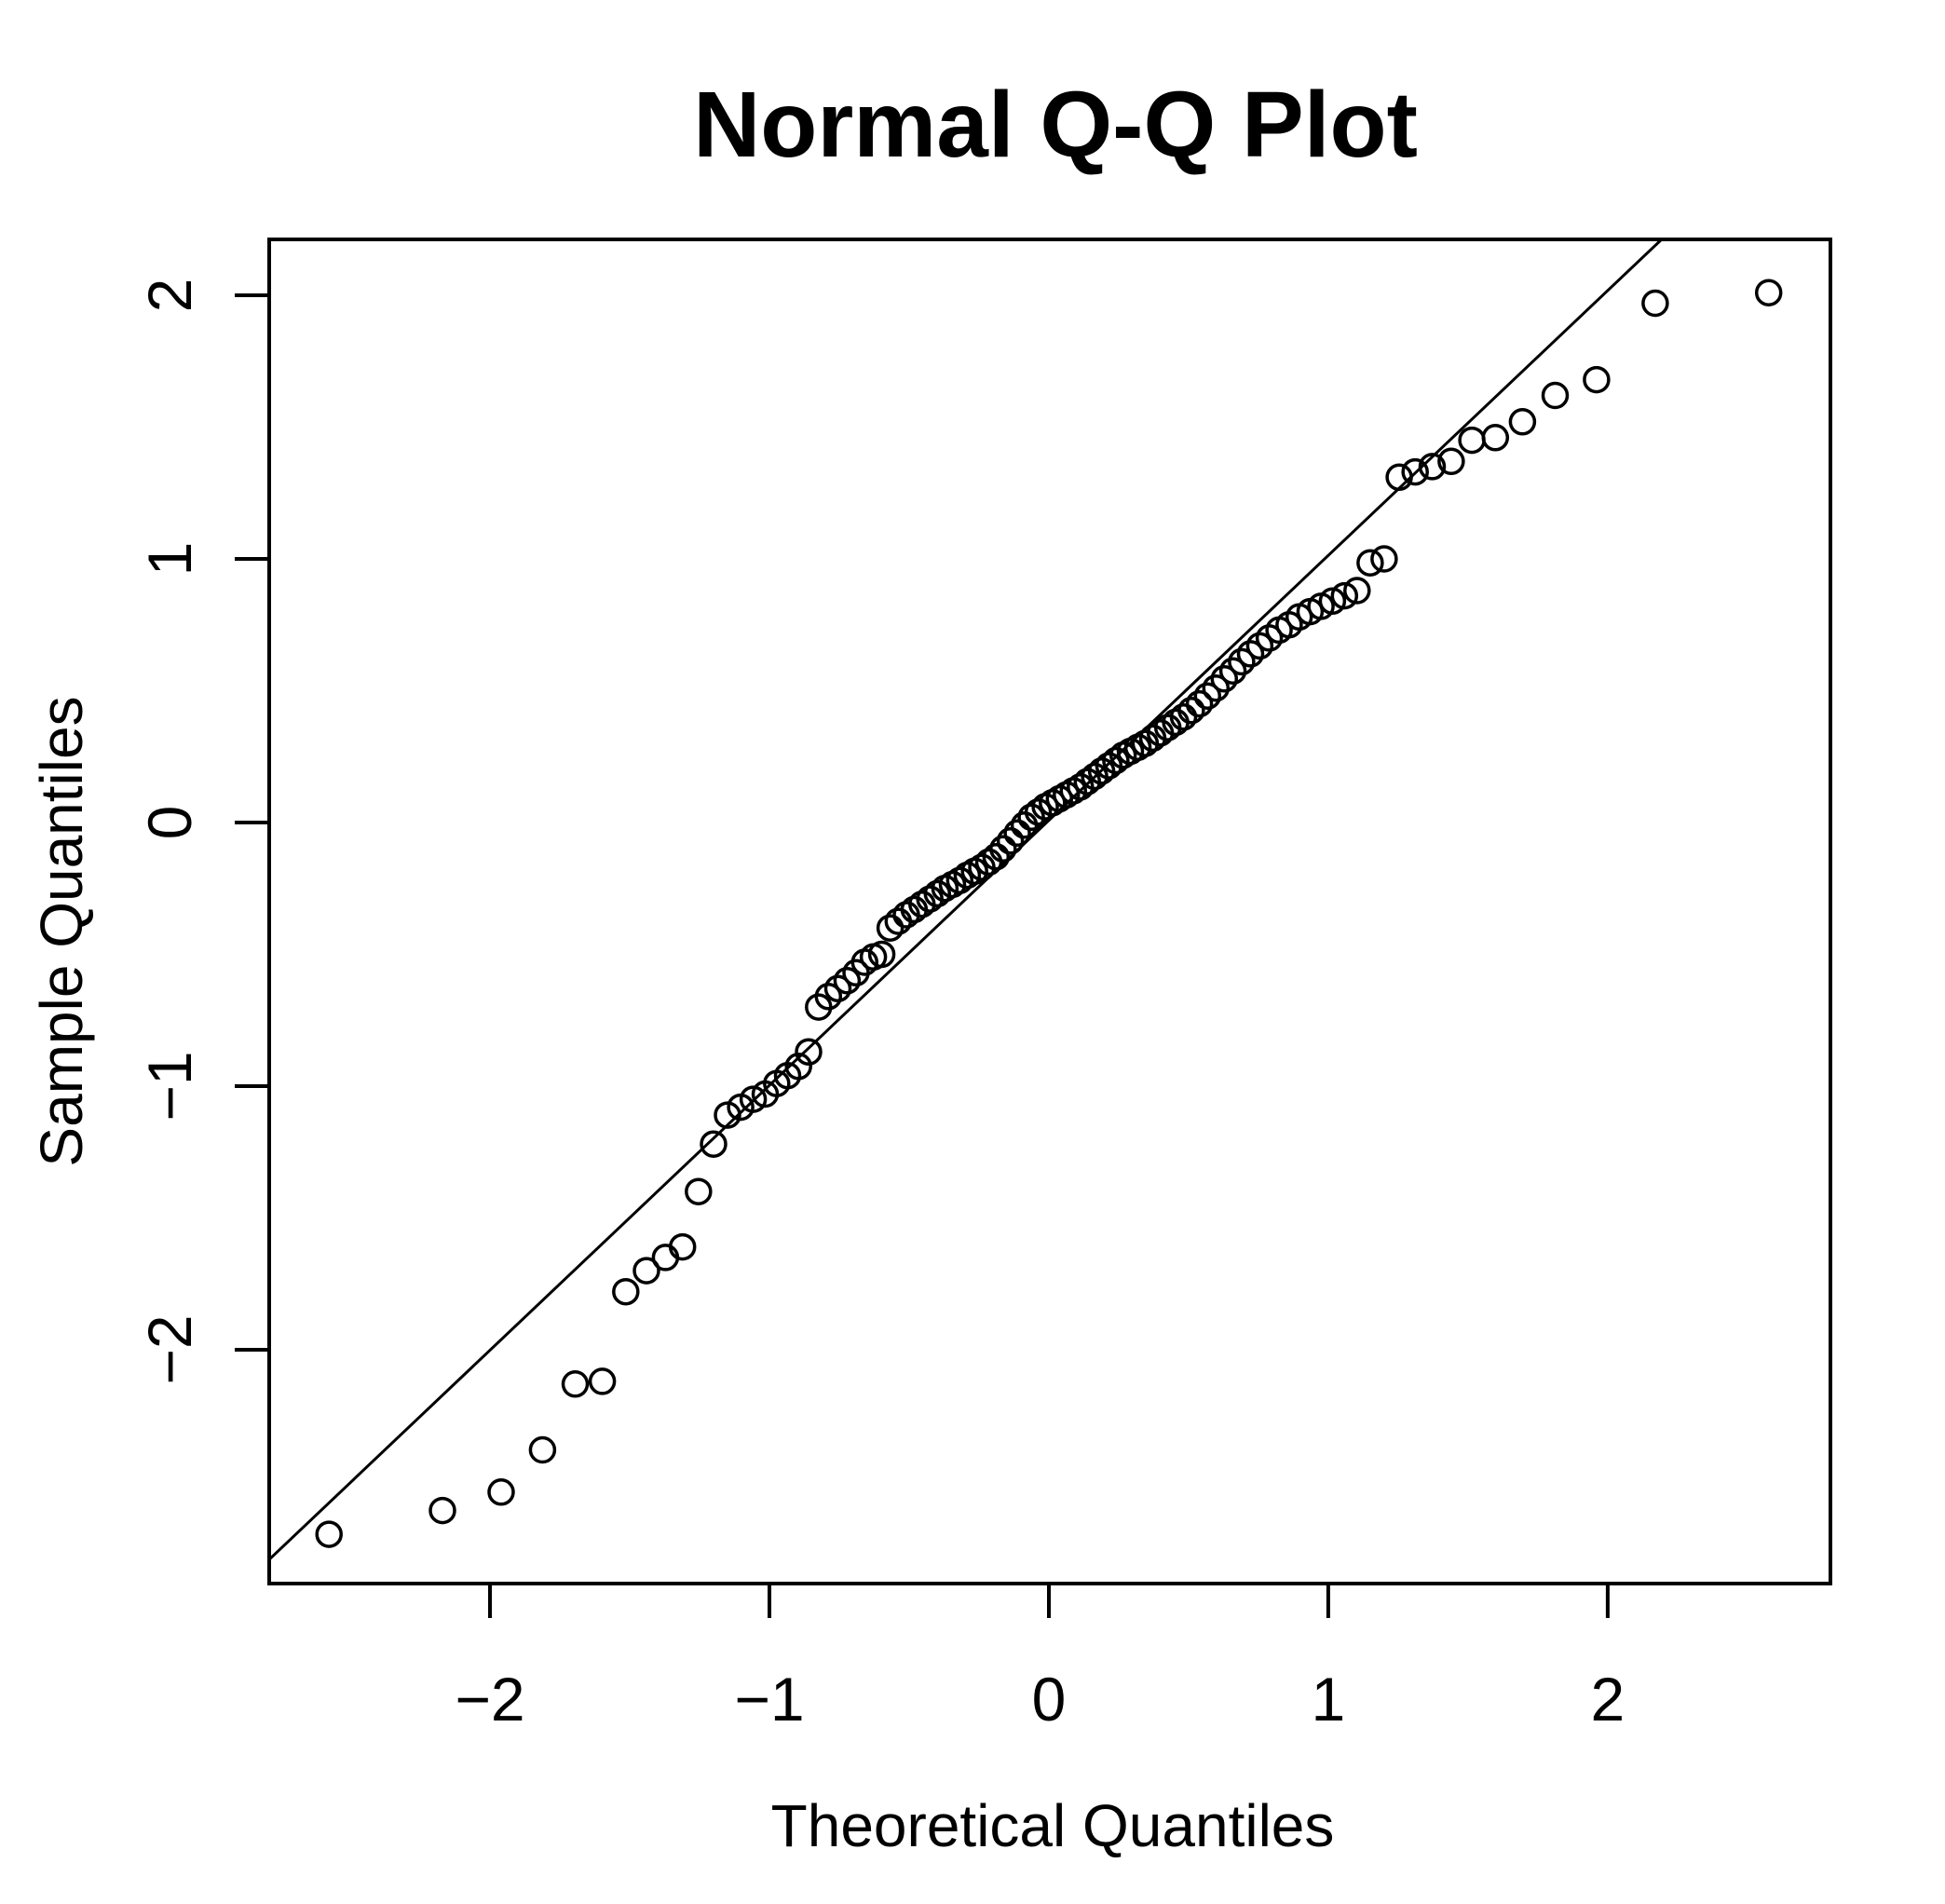  I want to click on chart-title: Normal Q-Q Plot, so click(1055, 125).